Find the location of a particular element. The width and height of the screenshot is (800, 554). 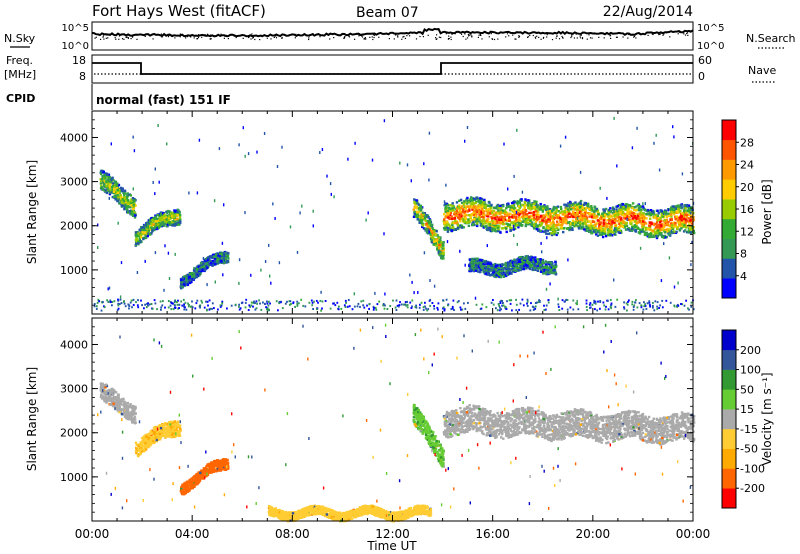

nsky-line is located at coordinates (392, 32).